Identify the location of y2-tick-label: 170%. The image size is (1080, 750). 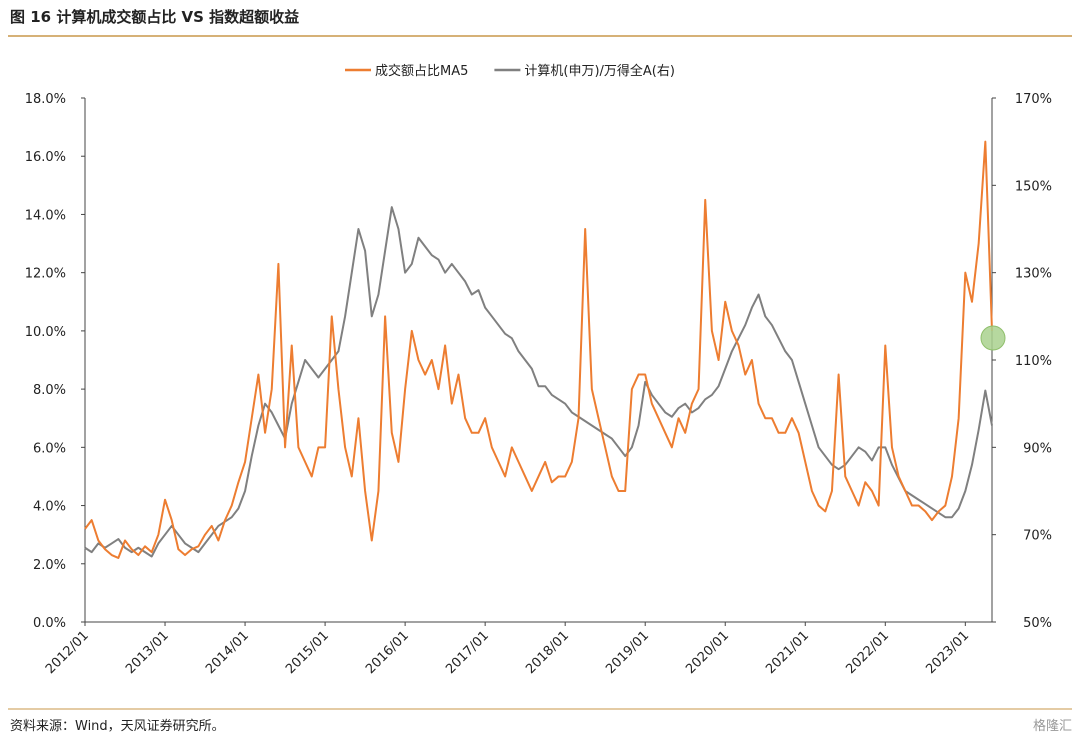
(1033, 99).